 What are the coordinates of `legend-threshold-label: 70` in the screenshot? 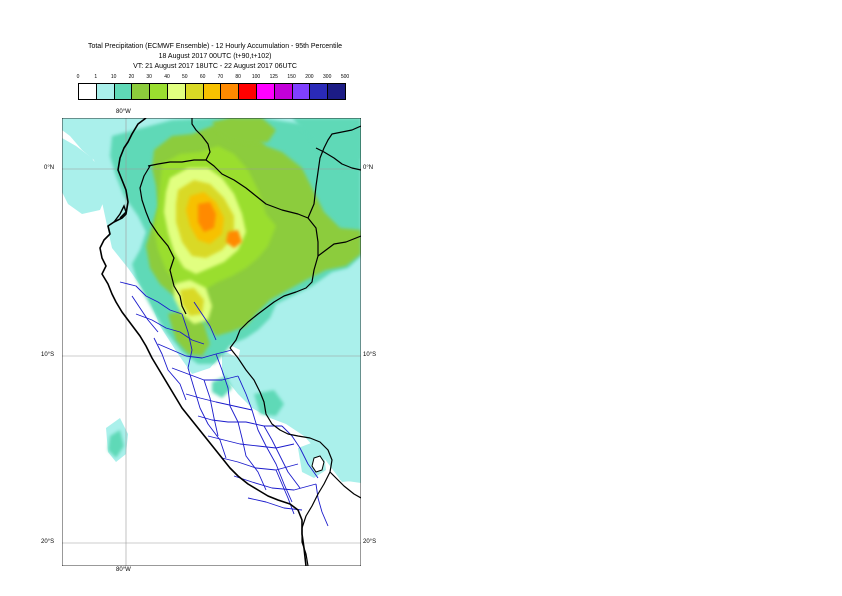 It's located at (220, 77).